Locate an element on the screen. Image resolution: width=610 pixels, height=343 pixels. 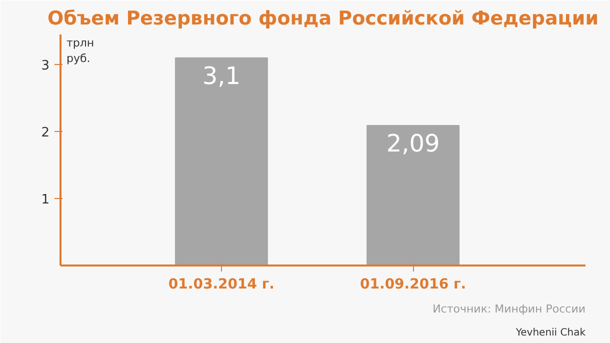
text: Yevhenii Chak is located at coordinates (550, 333).